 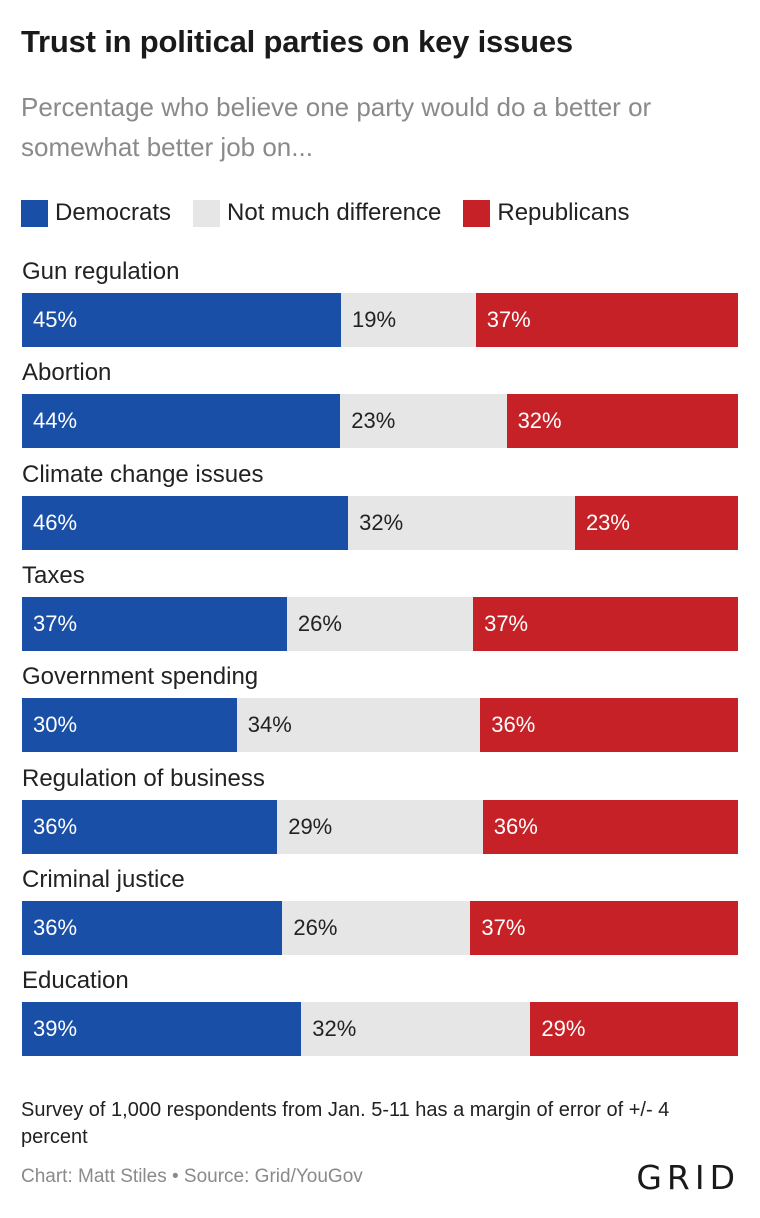 What do you see at coordinates (129, 725) in the screenshot?
I see `bar-segment-democrats: 30%` at bounding box center [129, 725].